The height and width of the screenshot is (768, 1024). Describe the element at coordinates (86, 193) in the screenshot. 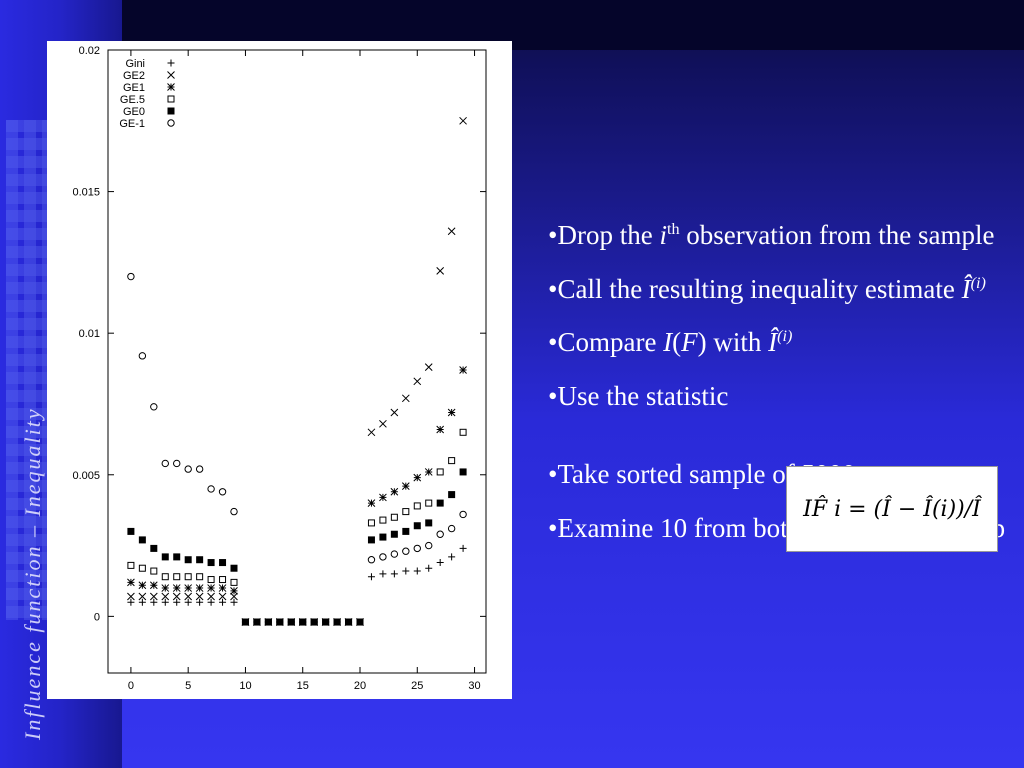

I see `y-tick-label: 0.015` at that location.